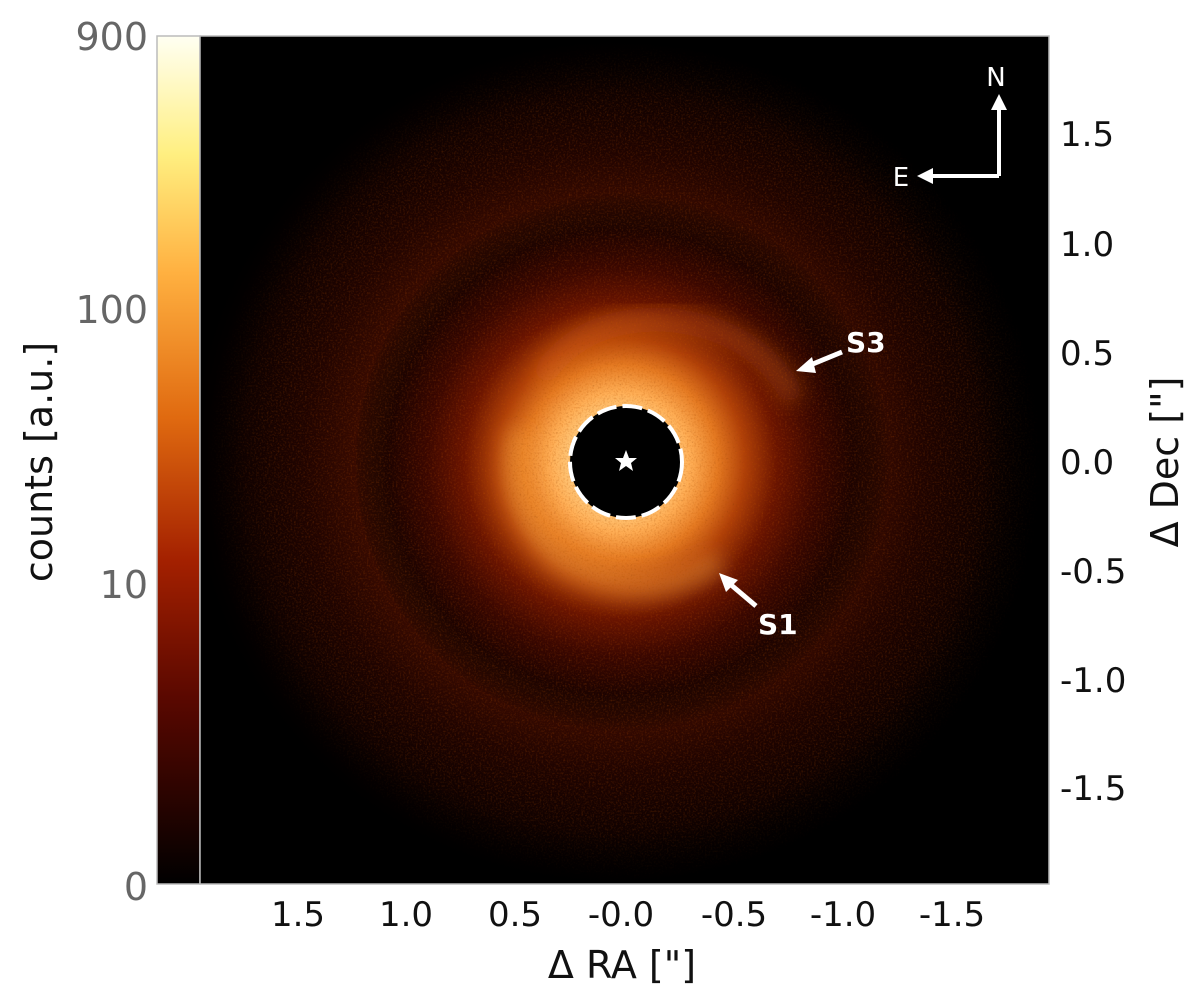  What do you see at coordinates (515, 915) in the screenshot?
I see `x-tick: 0.5` at bounding box center [515, 915].